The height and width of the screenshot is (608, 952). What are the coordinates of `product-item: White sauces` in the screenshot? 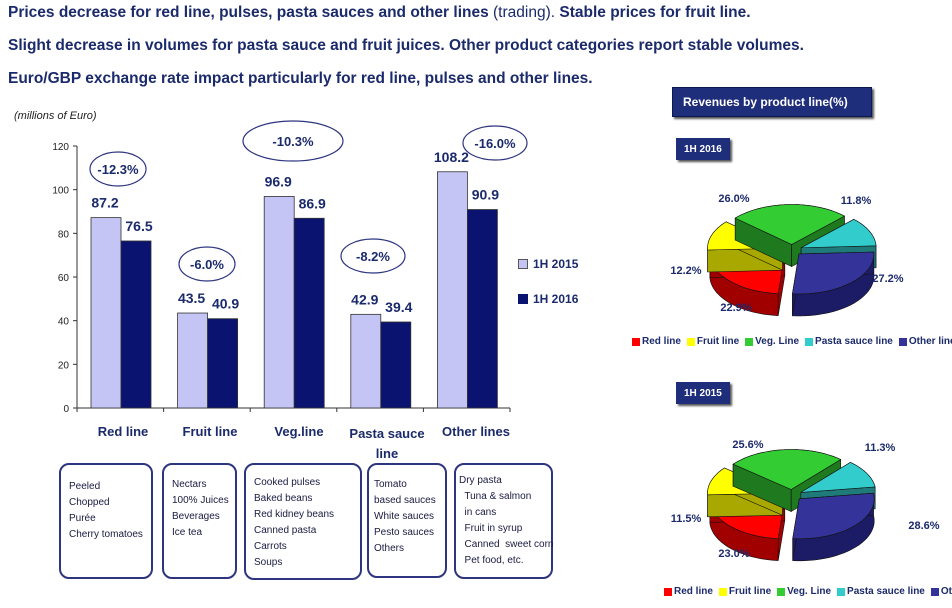 It's located at (404, 516).